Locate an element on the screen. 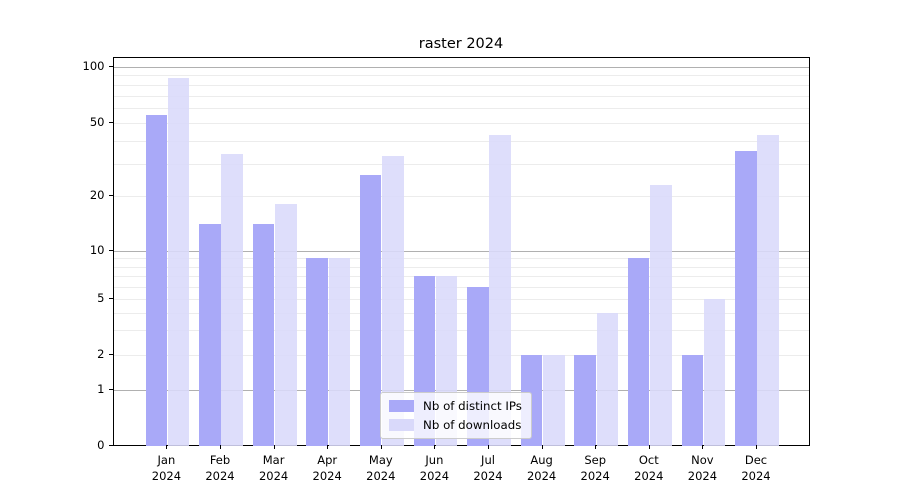 Image resolution: width=900 pixels, height=500 pixels. legend-label-distinct-ips: Nb of distinct IPs is located at coordinates (472, 406).